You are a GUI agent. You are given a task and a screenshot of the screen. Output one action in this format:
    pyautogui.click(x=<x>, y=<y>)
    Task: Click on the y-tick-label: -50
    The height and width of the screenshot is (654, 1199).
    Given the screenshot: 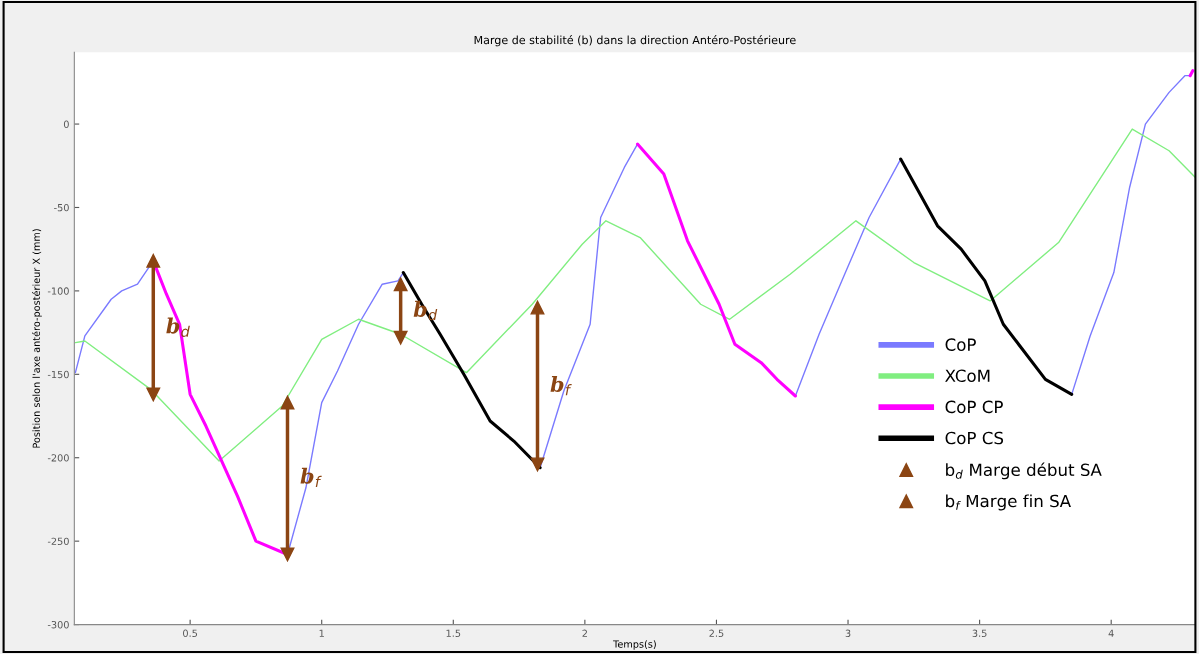 What is the action you would take?
    pyautogui.click(x=61, y=207)
    